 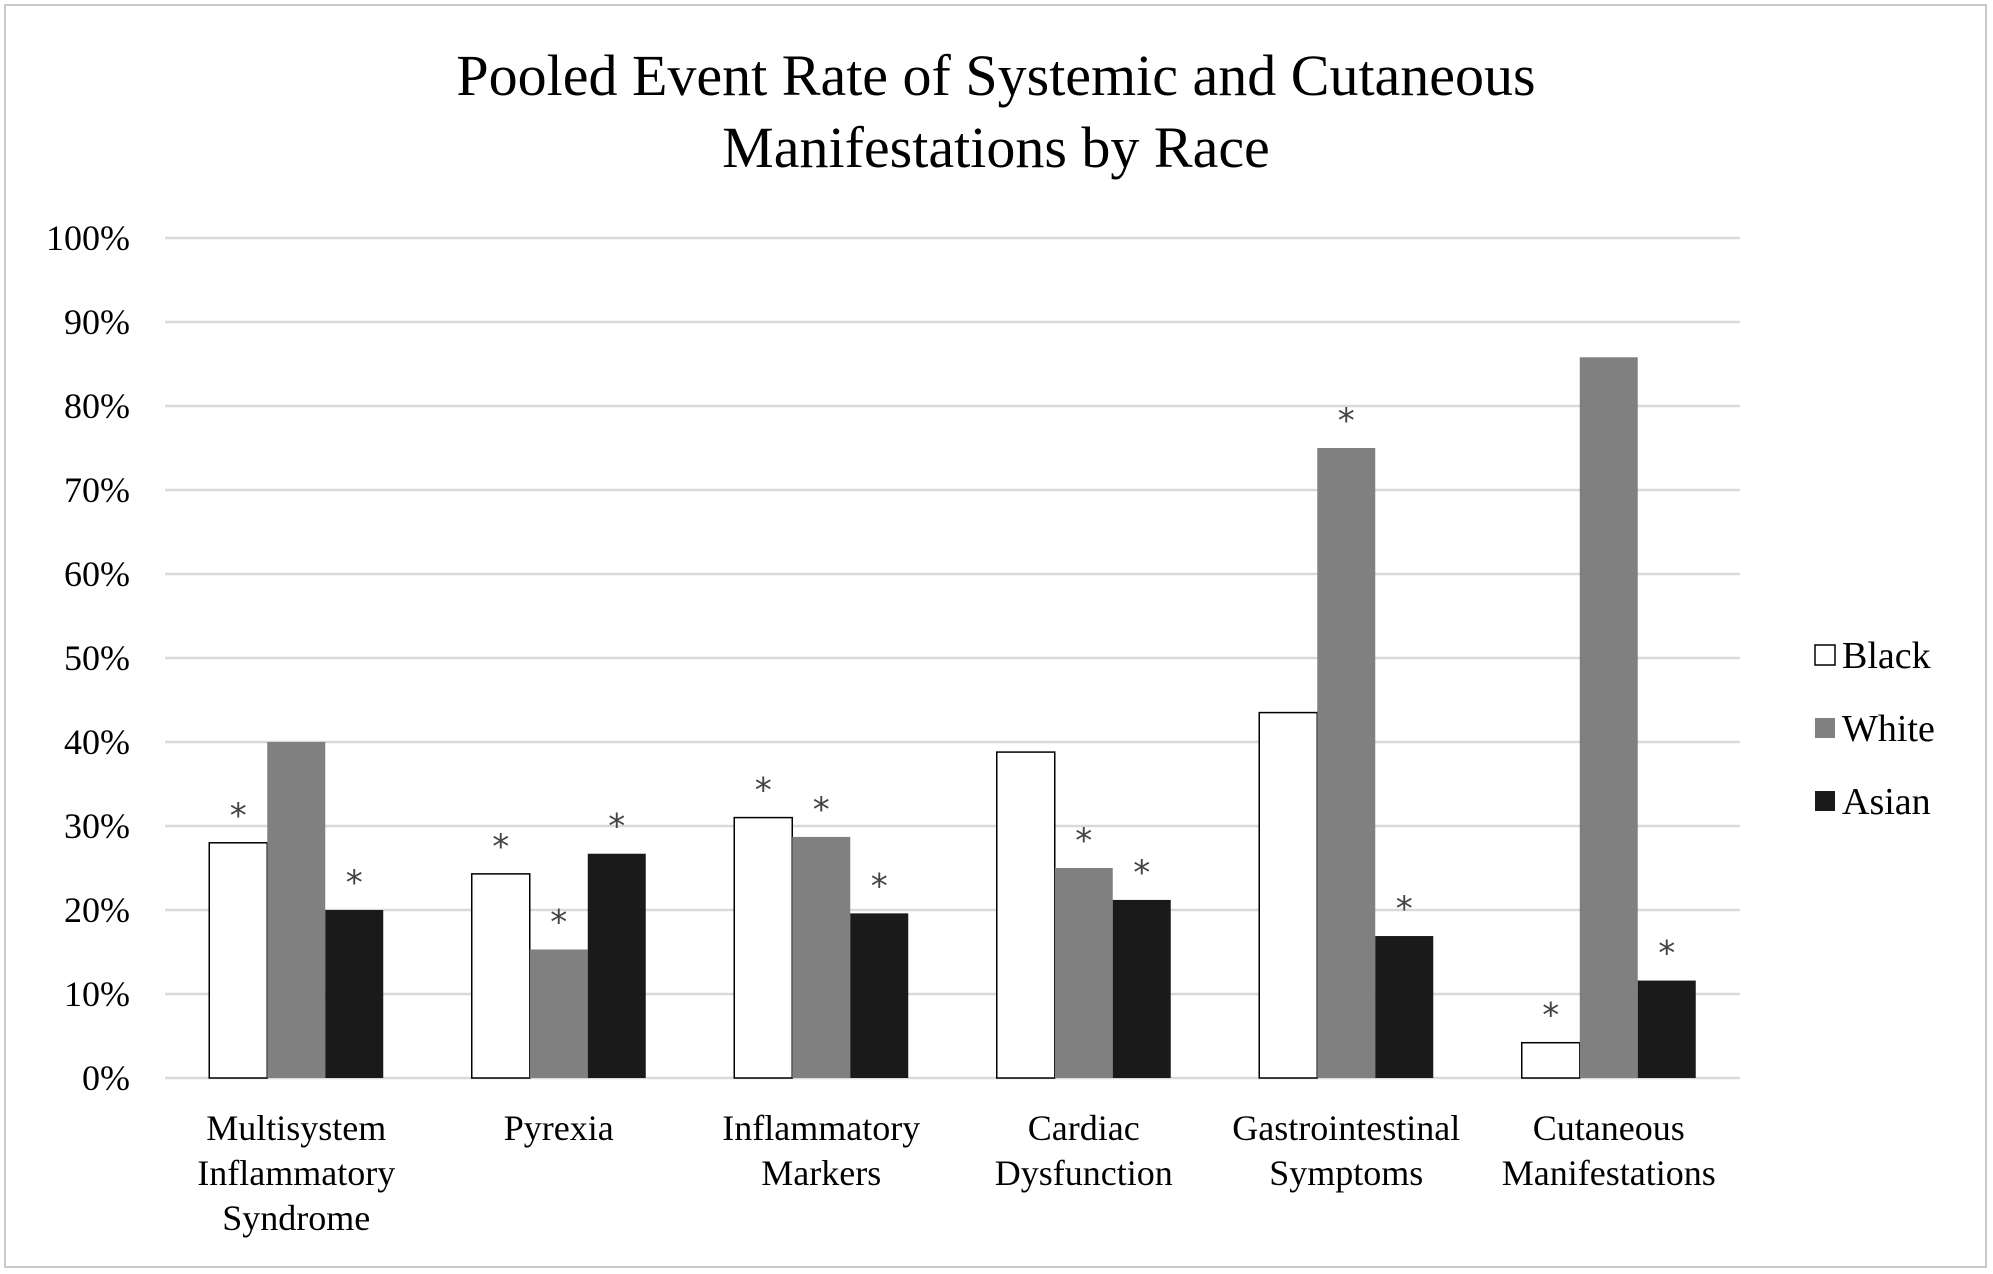 I want to click on legend-swatch-white, so click(x=1825, y=728).